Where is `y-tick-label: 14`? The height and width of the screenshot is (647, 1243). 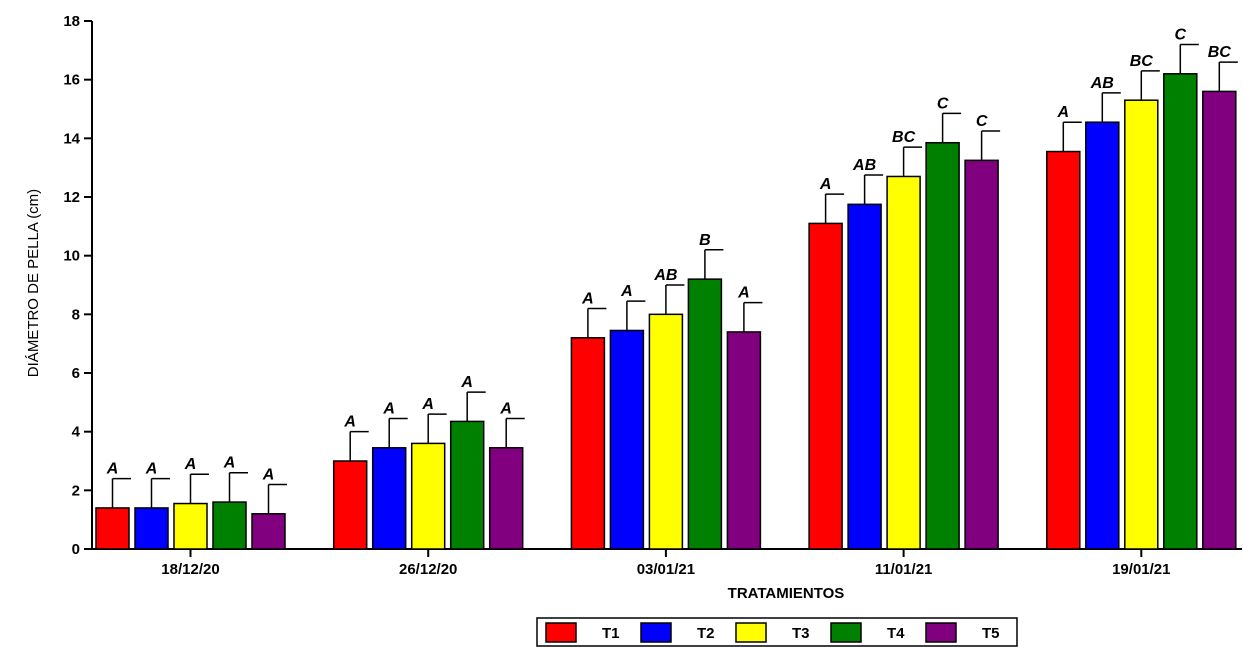
y-tick-label: 14 is located at coordinates (71, 138).